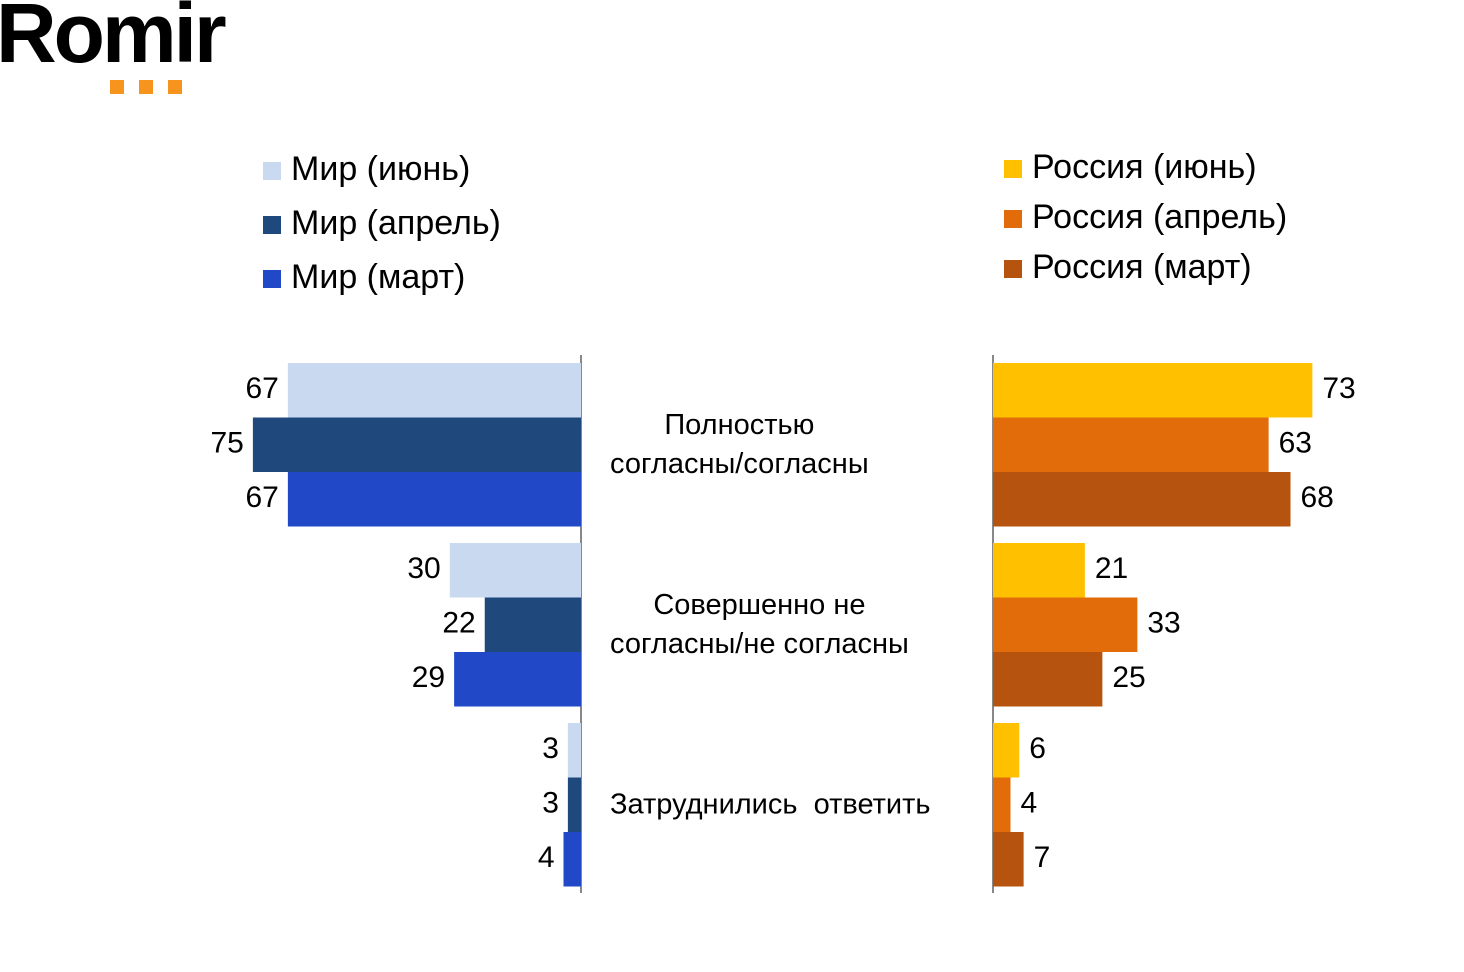 The width and height of the screenshot is (1464, 972). I want to click on legend-label: Россия (июнь), so click(1144, 167).